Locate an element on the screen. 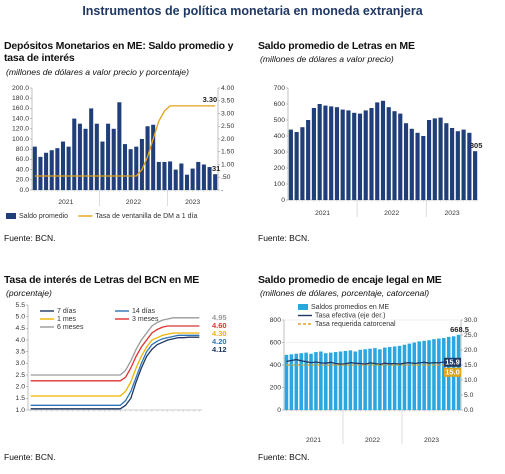  legend-label: 6 meses is located at coordinates (70, 327).